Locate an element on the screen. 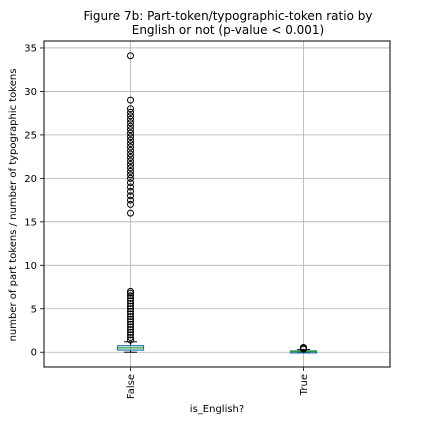 This screenshot has width=432, height=432. y-tick-label: 20 is located at coordinates (30, 179).